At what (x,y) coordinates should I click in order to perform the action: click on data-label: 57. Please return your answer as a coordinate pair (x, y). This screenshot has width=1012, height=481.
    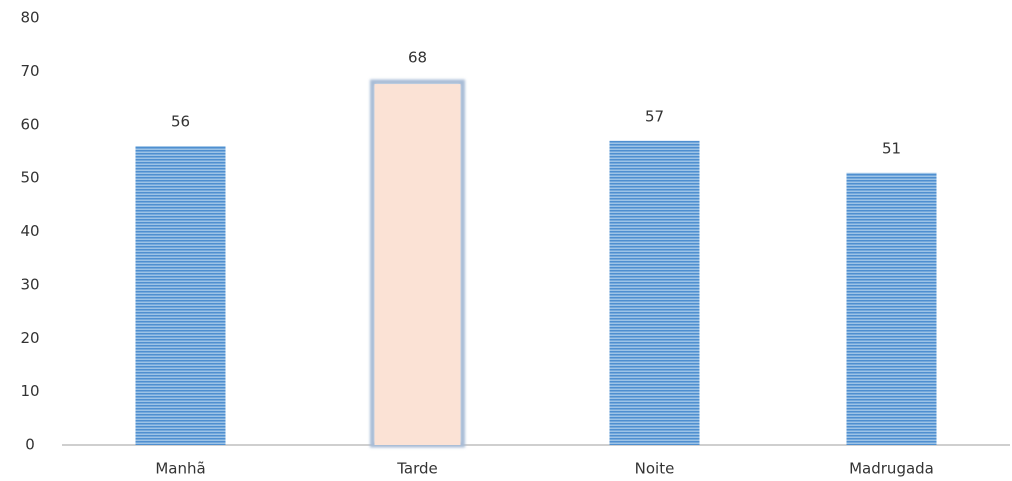
    Looking at the image, I should click on (654, 116).